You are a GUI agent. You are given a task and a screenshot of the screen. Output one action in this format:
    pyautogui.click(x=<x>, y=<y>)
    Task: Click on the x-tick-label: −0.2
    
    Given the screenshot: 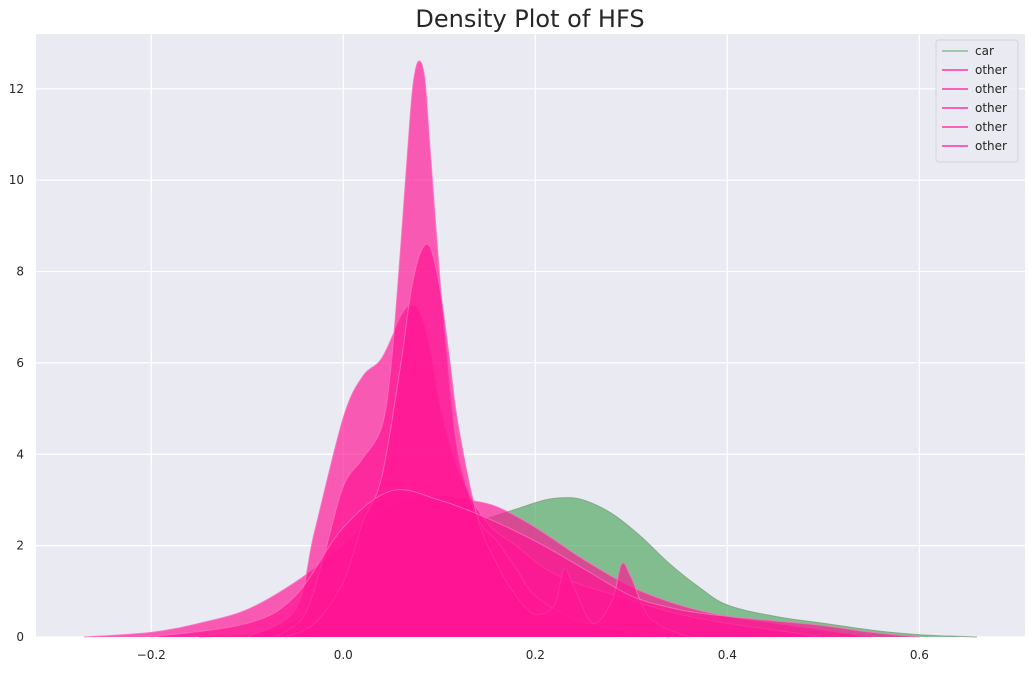 What is the action you would take?
    pyautogui.click(x=151, y=655)
    